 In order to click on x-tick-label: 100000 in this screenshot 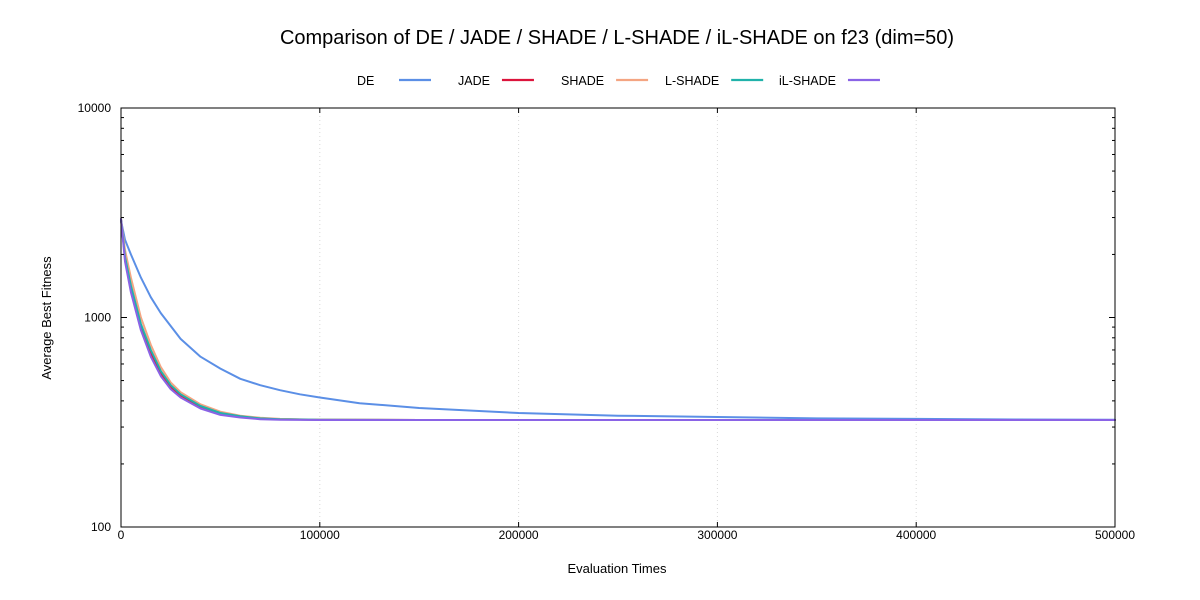, I will do `click(320, 535)`.